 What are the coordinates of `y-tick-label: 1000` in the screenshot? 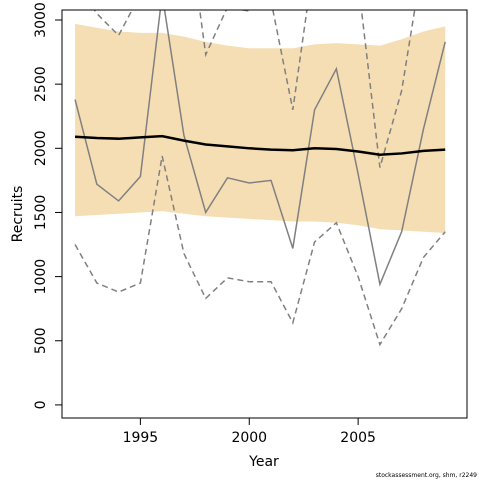 It's located at (41, 277).